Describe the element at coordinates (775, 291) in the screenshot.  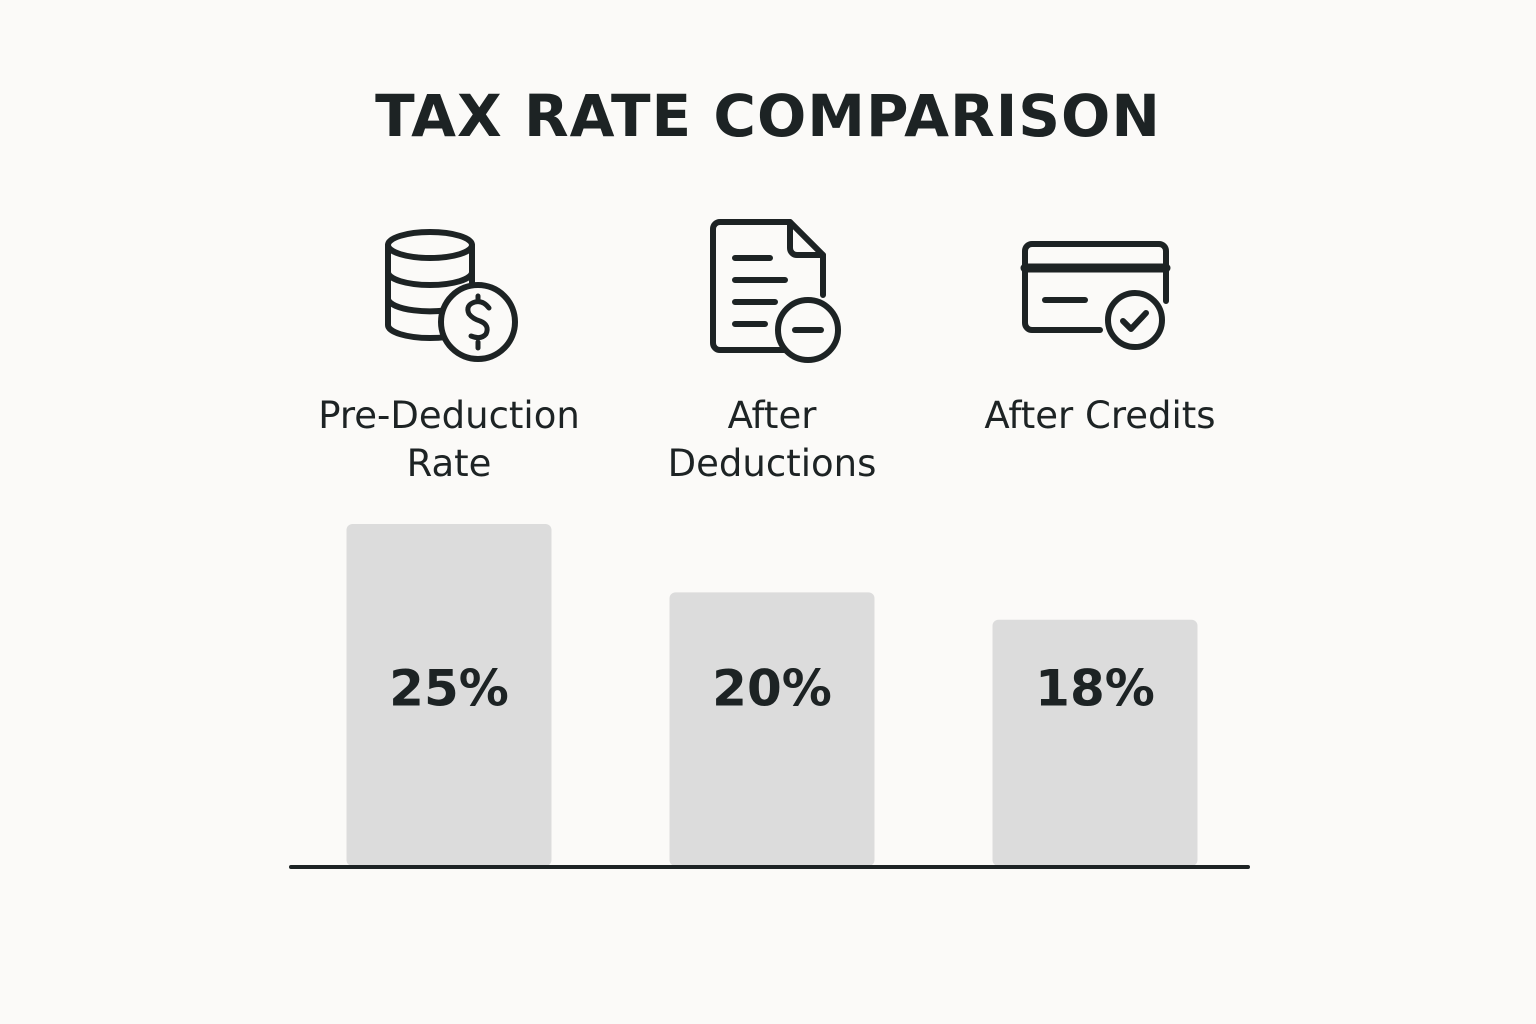
I see `document-icon` at that location.